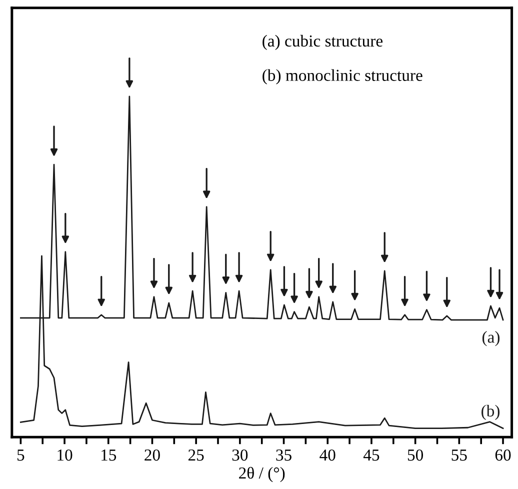  What do you see at coordinates (416, 455) in the screenshot?
I see `x-tick-label: 50` at bounding box center [416, 455].